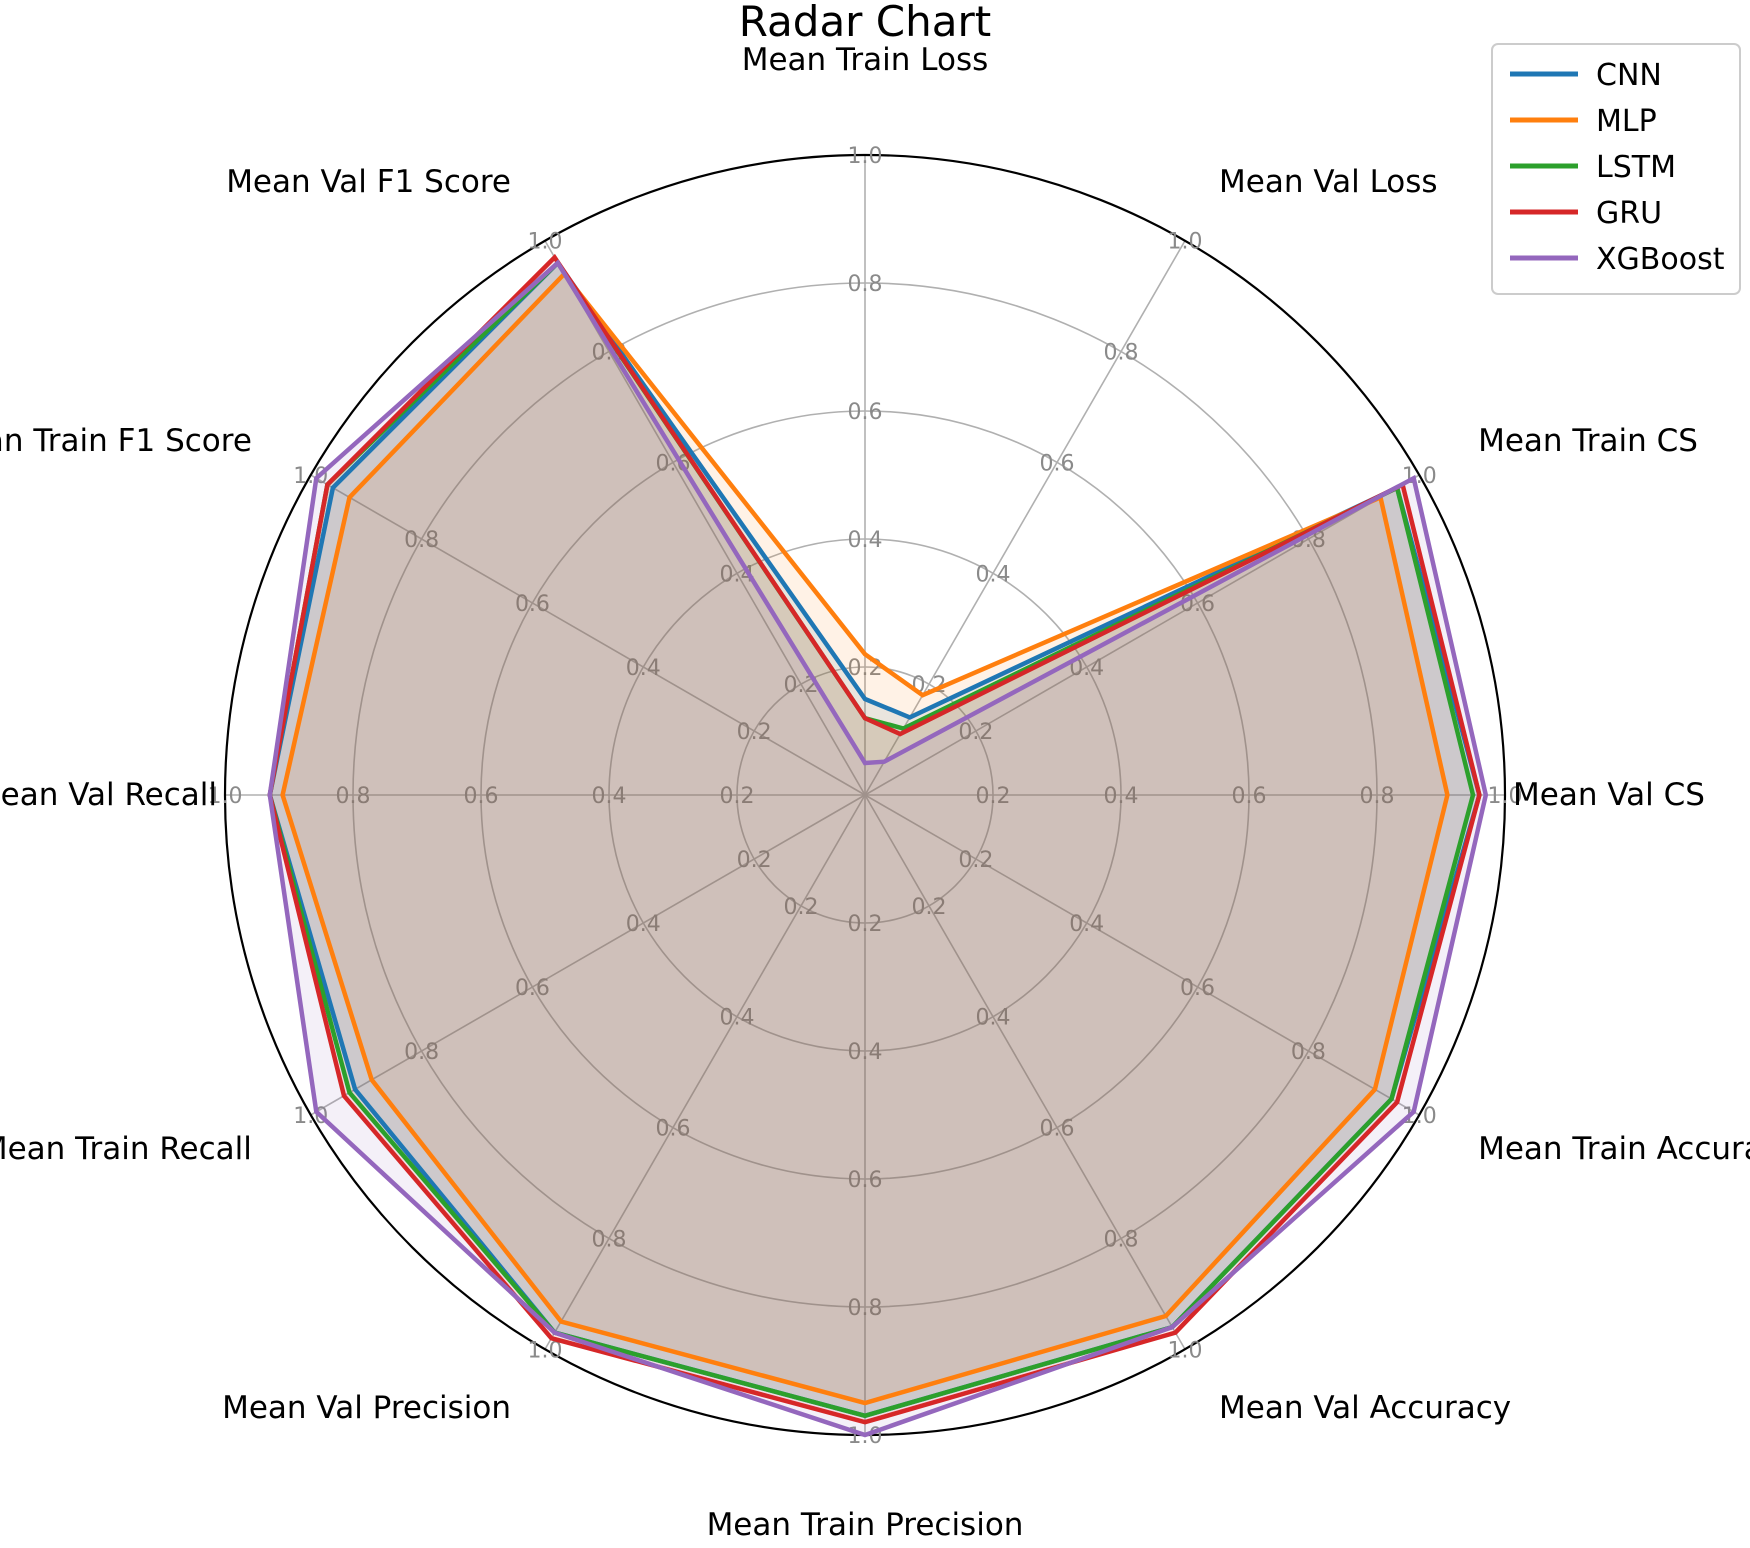  I want to click on legend-label: CNN, so click(1629, 75).